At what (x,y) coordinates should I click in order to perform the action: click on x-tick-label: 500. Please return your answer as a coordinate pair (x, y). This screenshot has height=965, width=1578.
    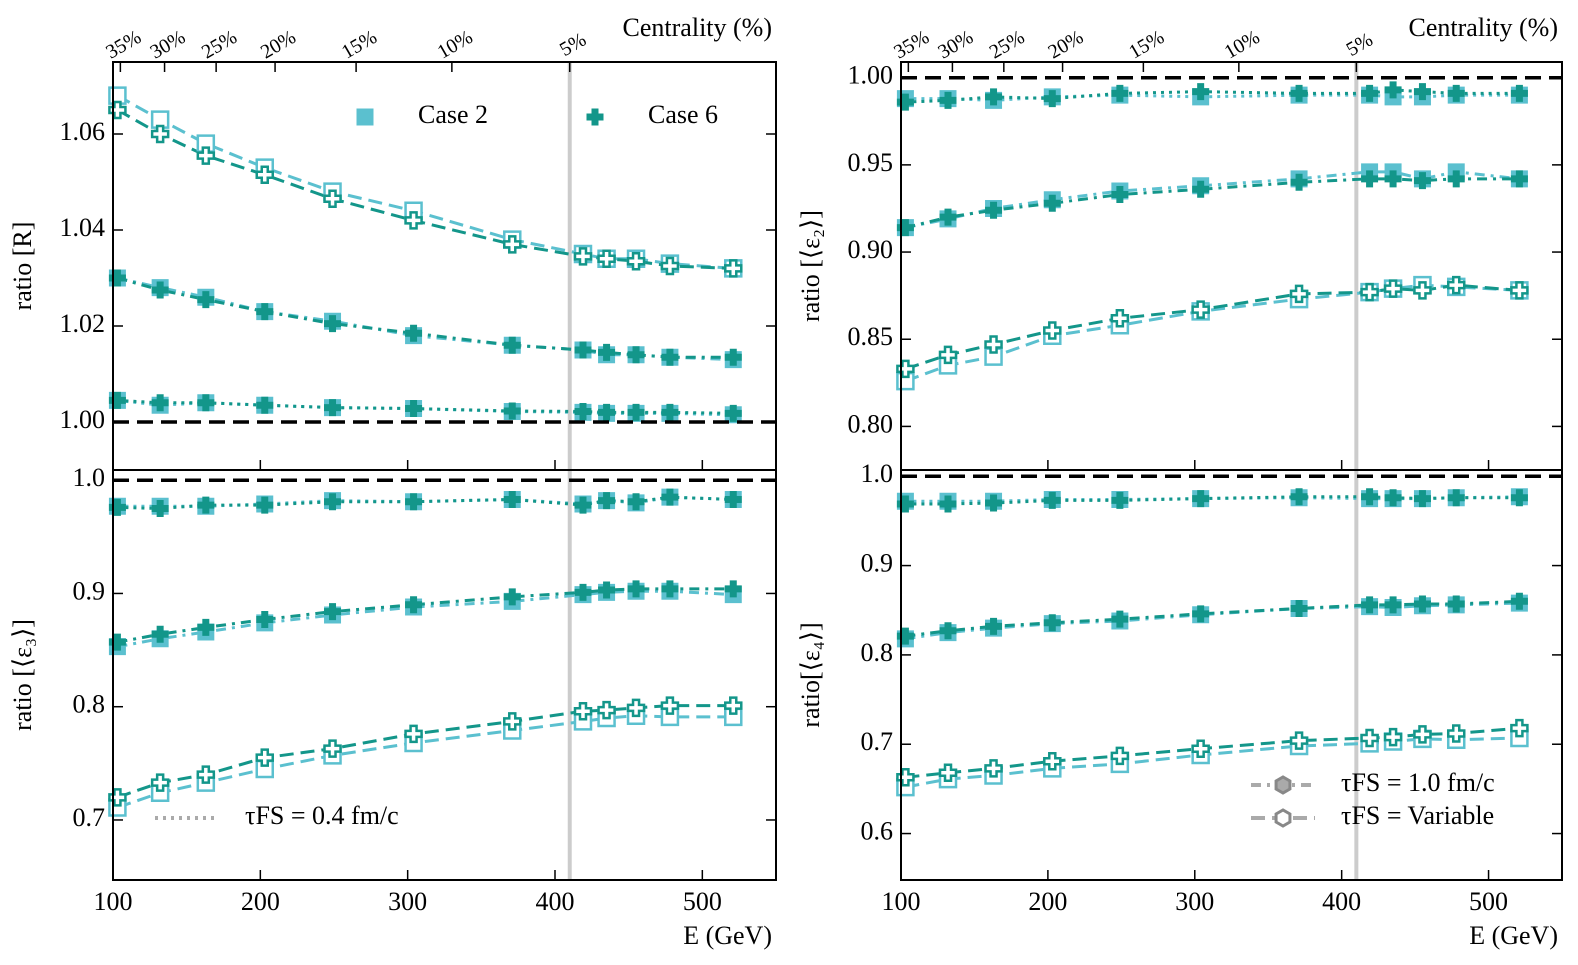
    Looking at the image, I should click on (702, 901).